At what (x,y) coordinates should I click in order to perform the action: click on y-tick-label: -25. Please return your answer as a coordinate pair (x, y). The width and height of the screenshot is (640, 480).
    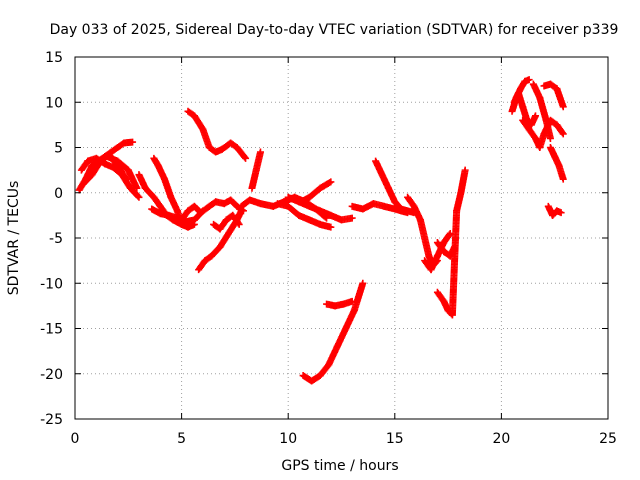
    Looking at the image, I should click on (51, 420).